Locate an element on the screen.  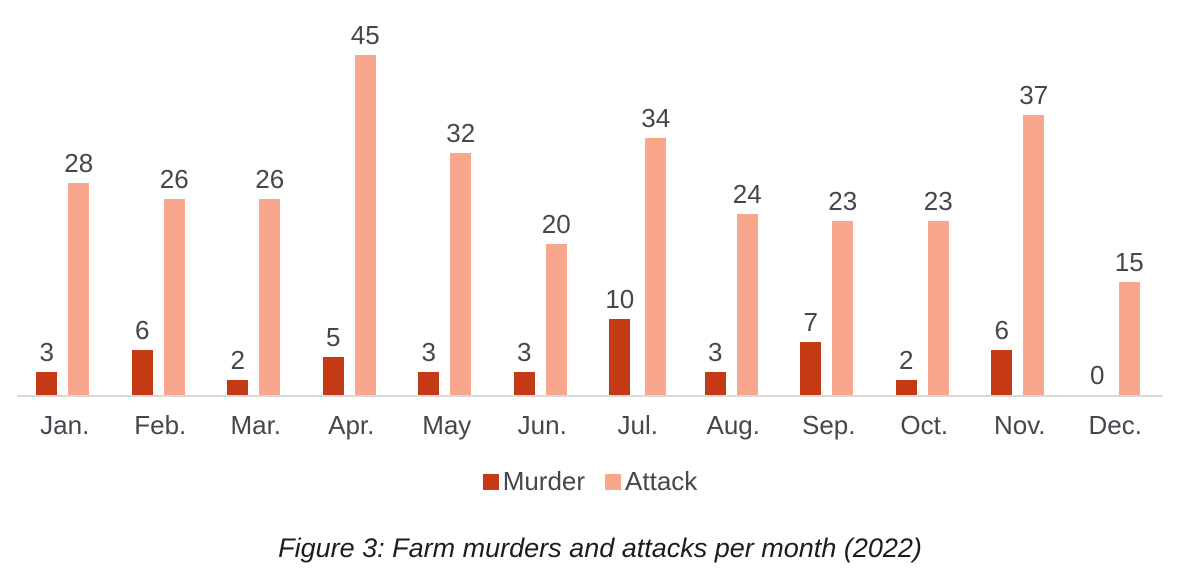
murder-value-label: 10 is located at coordinates (620, 299).